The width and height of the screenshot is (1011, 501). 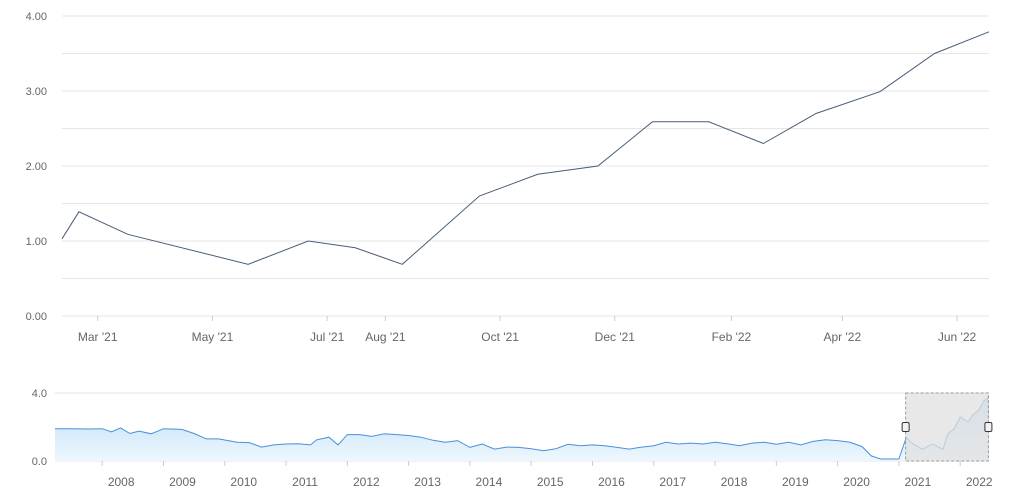 What do you see at coordinates (957, 337) in the screenshot?
I see `main-x-tick-label: Jun '22` at bounding box center [957, 337].